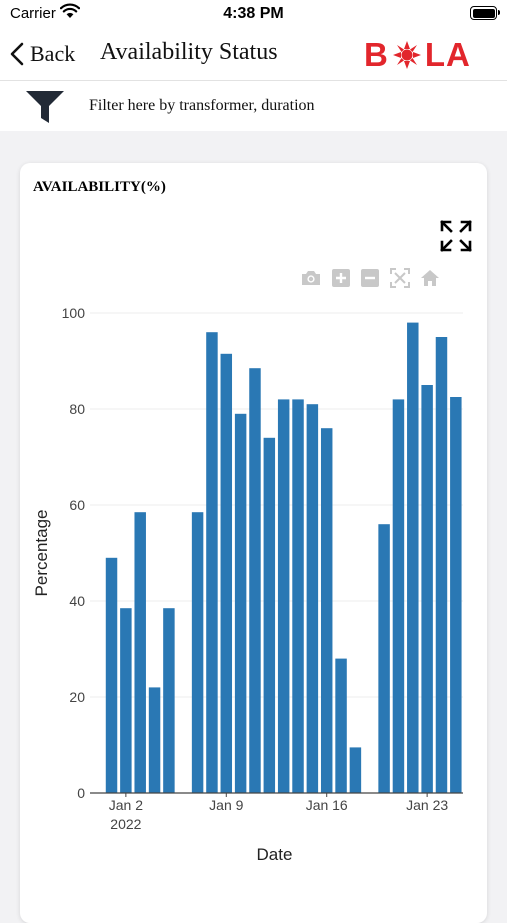  I want to click on autoscale-icon, so click(400, 280).